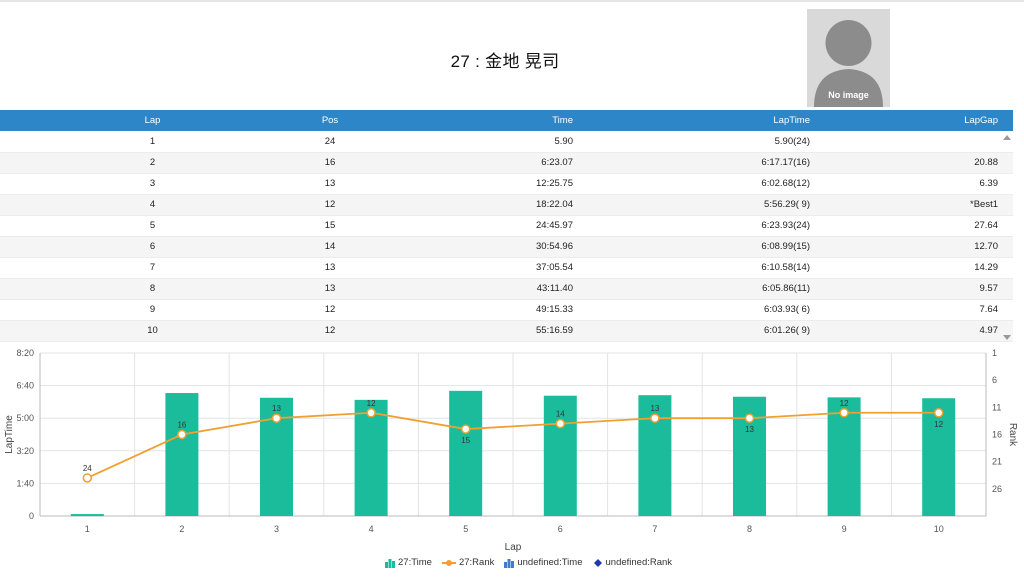 Image resolution: width=1024 pixels, height=577 pixels. I want to click on legend-item-undefined-time: undefined:Time, so click(543, 562).